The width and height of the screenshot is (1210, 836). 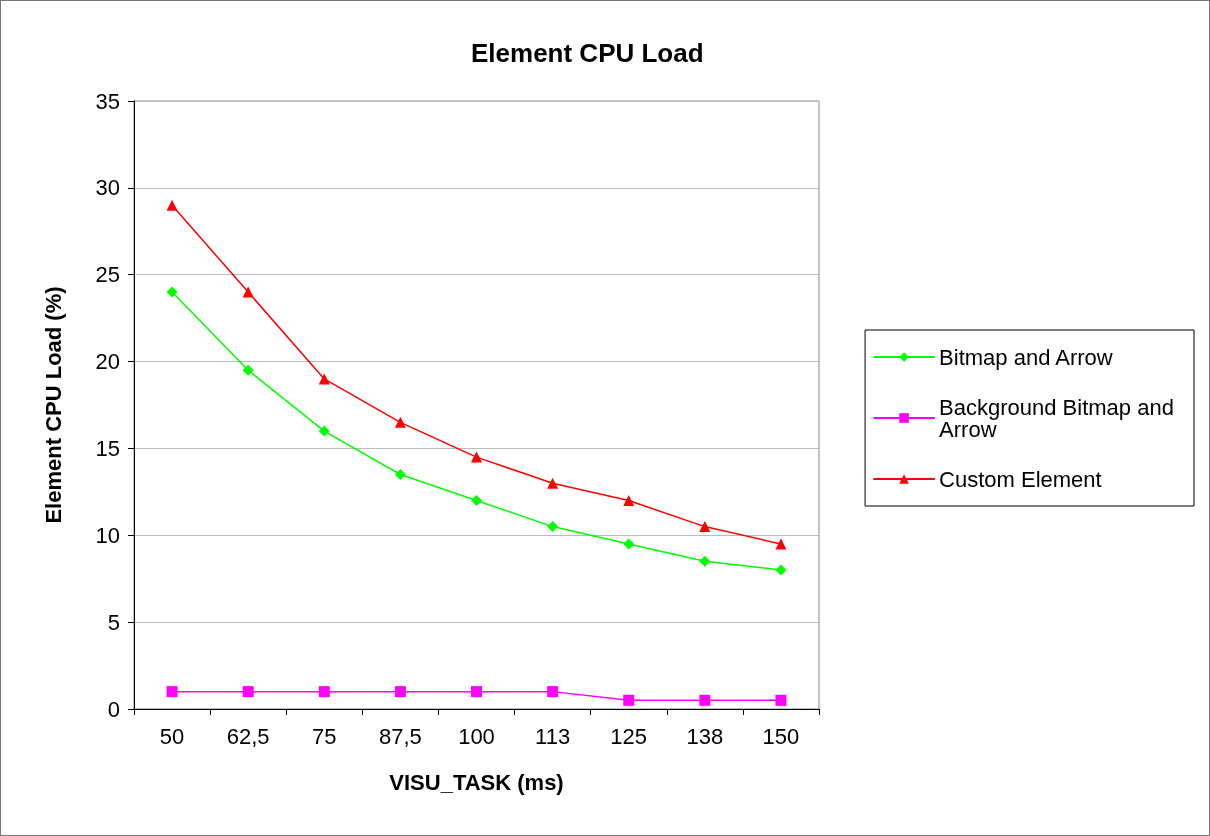 I want to click on chart-title: Element CPU Load, so click(x=587, y=53).